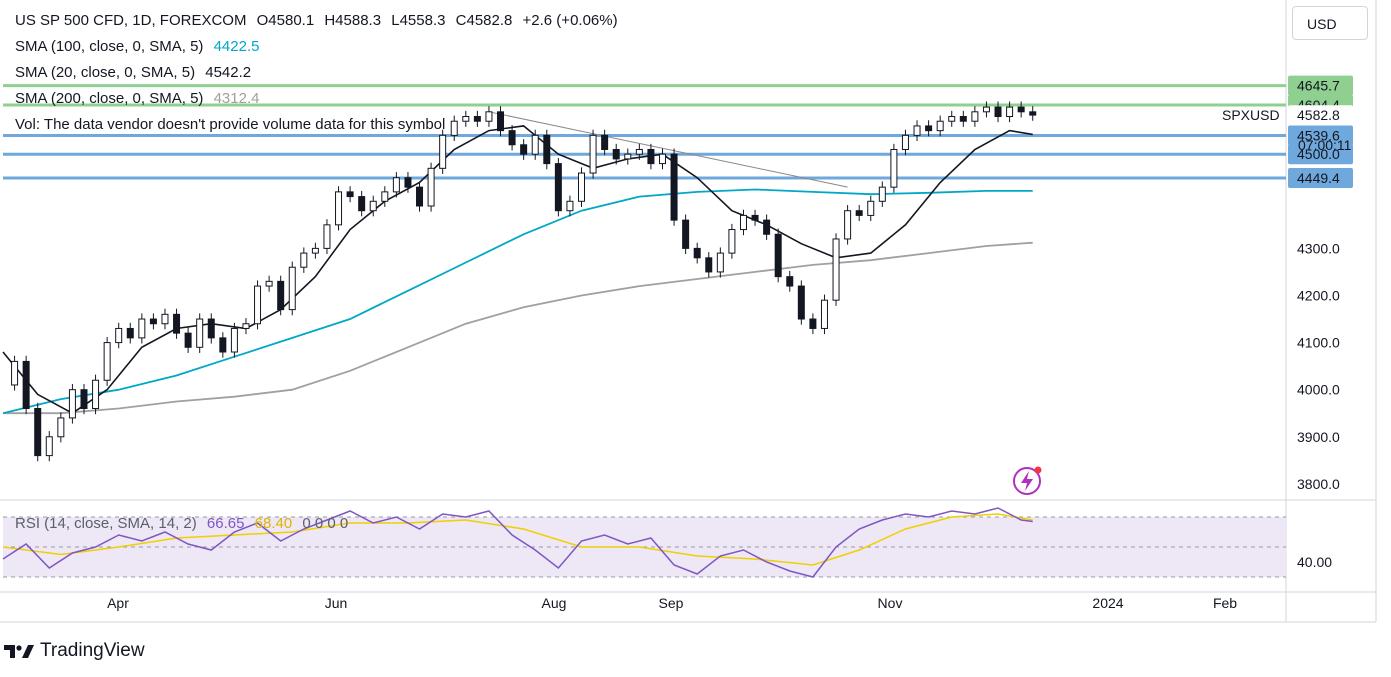  I want to click on sma200-legend: SMA (200, close, 0, SMA, 5) 4312.4, so click(140, 99).